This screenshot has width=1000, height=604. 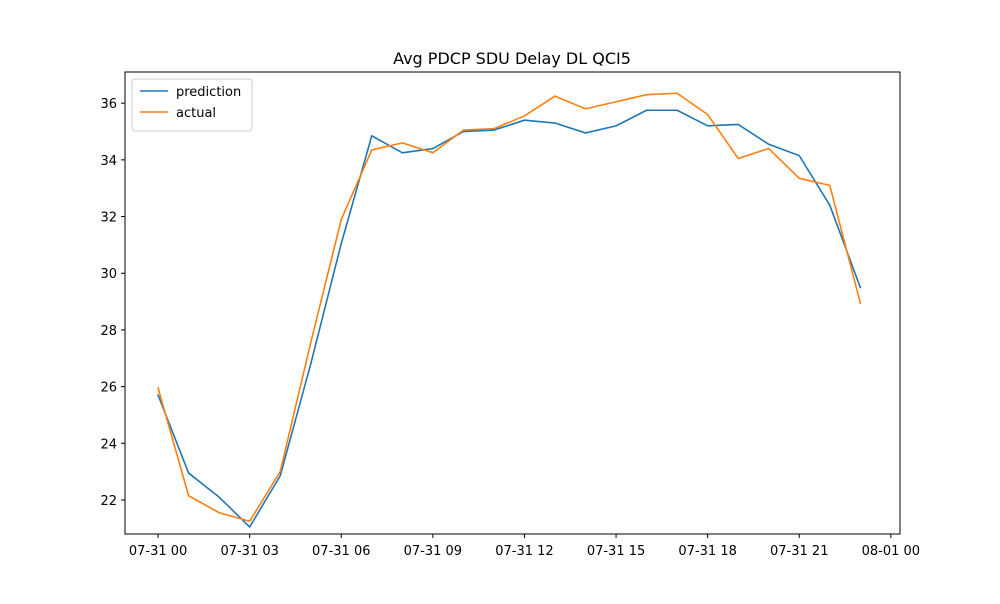 What do you see at coordinates (108, 501) in the screenshot?
I see `y-tick-label: 22` at bounding box center [108, 501].